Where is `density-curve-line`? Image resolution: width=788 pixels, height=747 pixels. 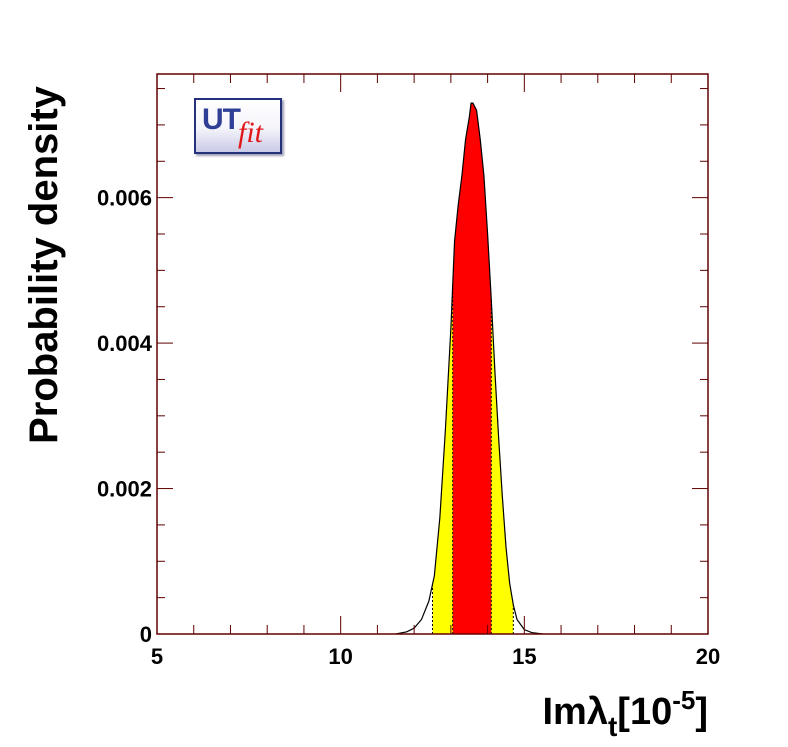
density-curve-line is located at coordinates (469, 368).